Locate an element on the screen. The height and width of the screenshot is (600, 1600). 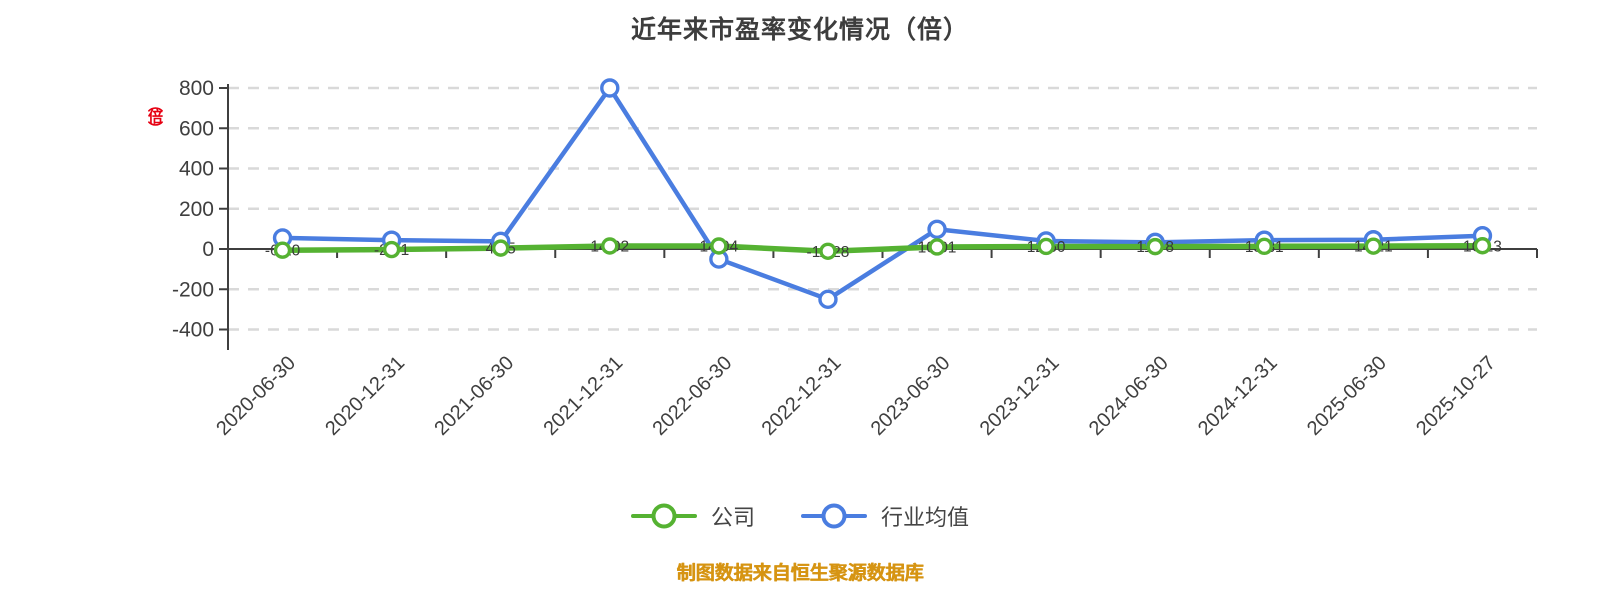
y-axis-tick-label: 600 is located at coordinates (196, 128).